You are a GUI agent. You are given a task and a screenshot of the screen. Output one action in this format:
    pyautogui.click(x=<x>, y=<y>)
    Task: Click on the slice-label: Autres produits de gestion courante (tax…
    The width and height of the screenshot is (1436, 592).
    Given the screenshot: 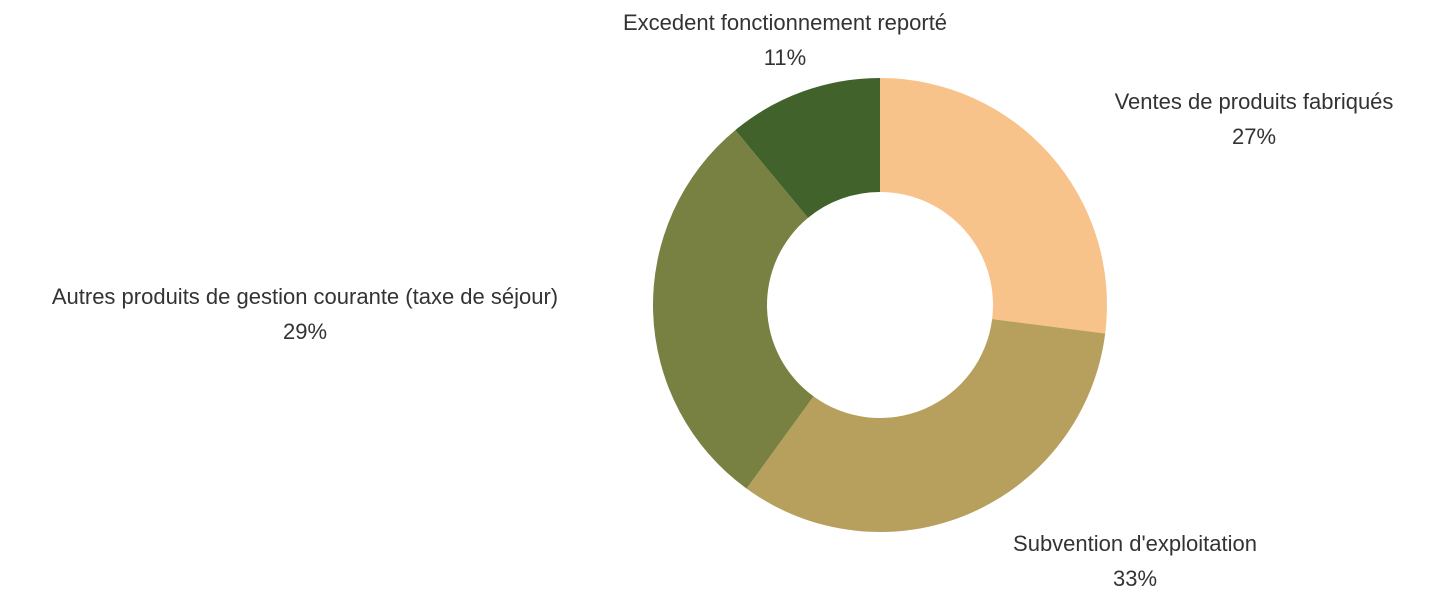 What is the action you would take?
    pyautogui.click(x=305, y=296)
    